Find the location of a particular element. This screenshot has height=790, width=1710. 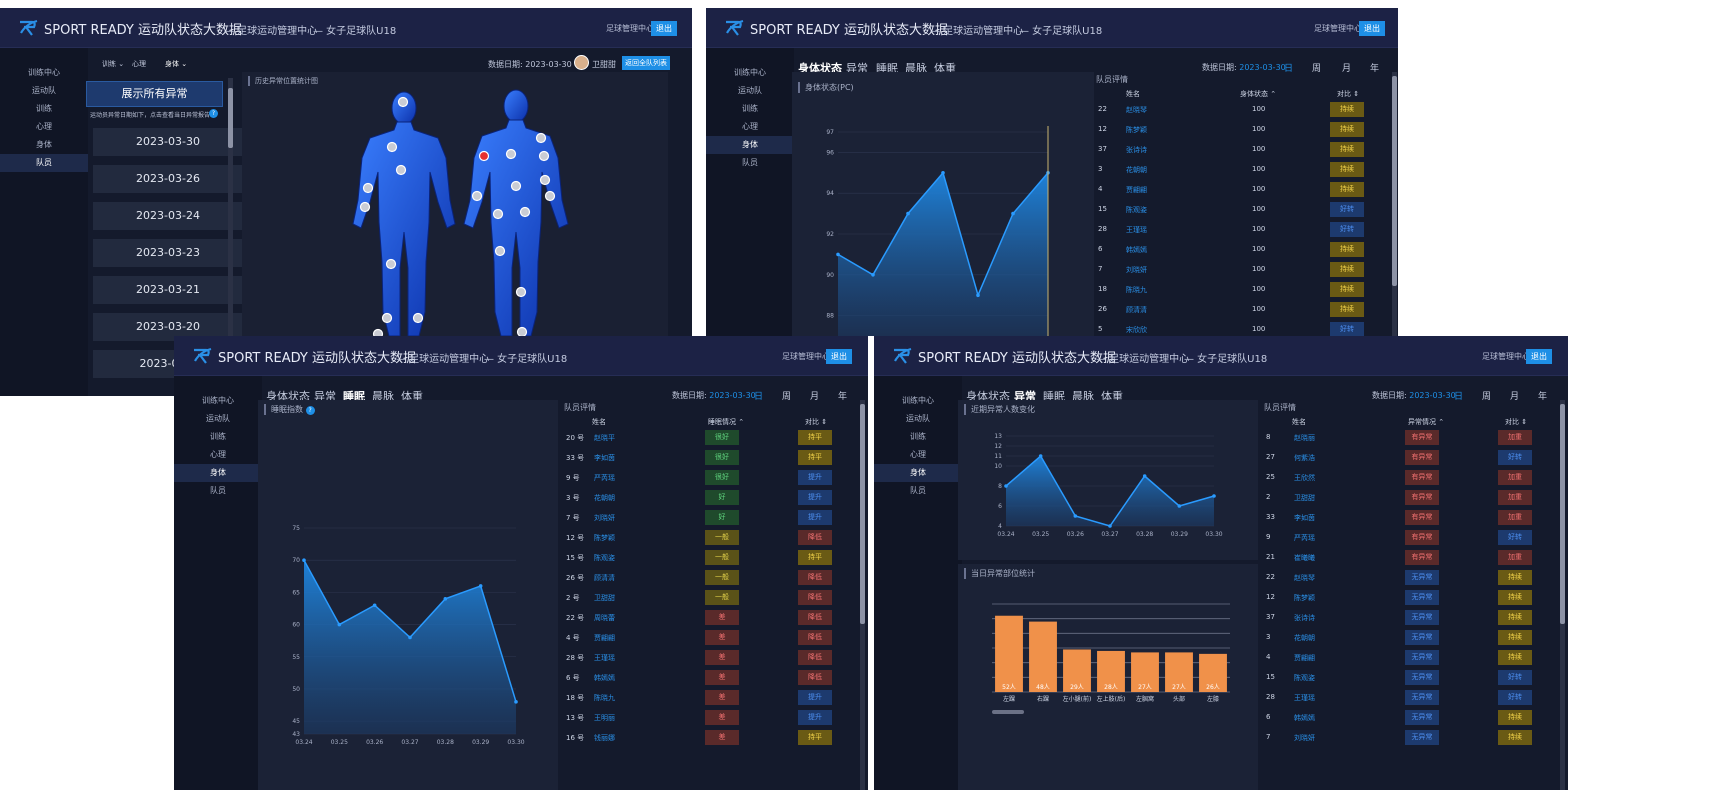

player-name-link: 周晓蕾 is located at coordinates (604, 618).